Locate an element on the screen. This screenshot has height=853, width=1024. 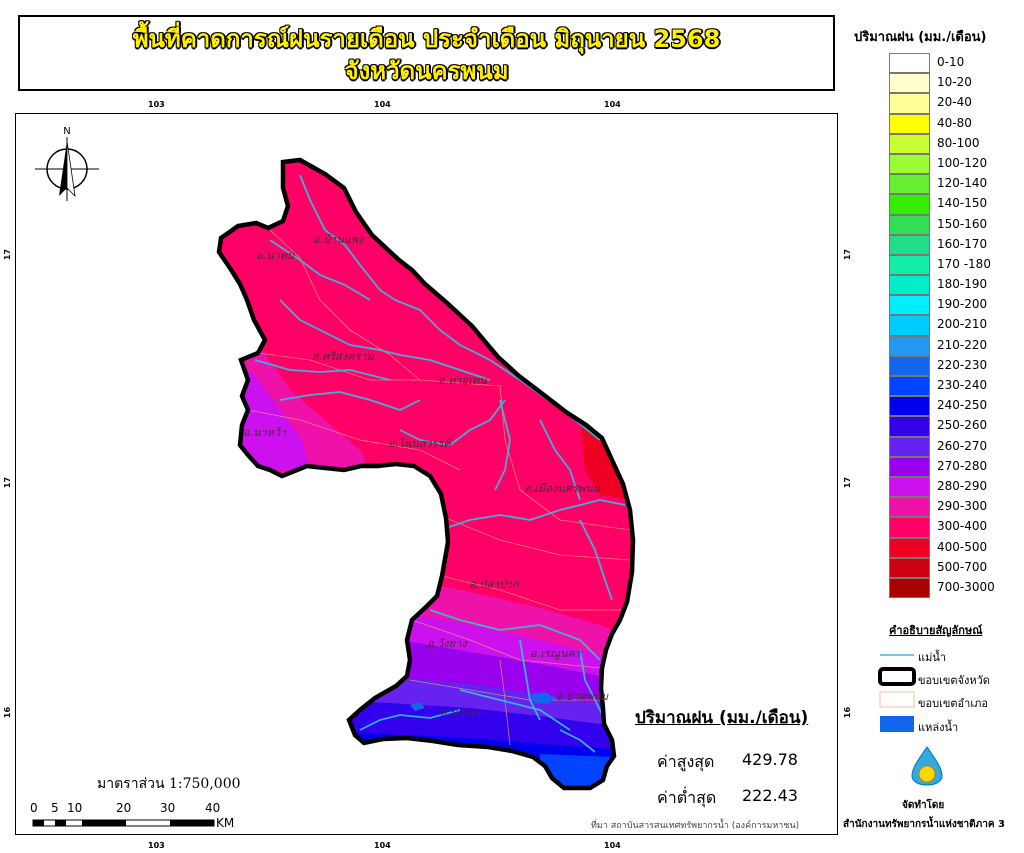
stat-min-value: 222.43 is located at coordinates (770, 795).